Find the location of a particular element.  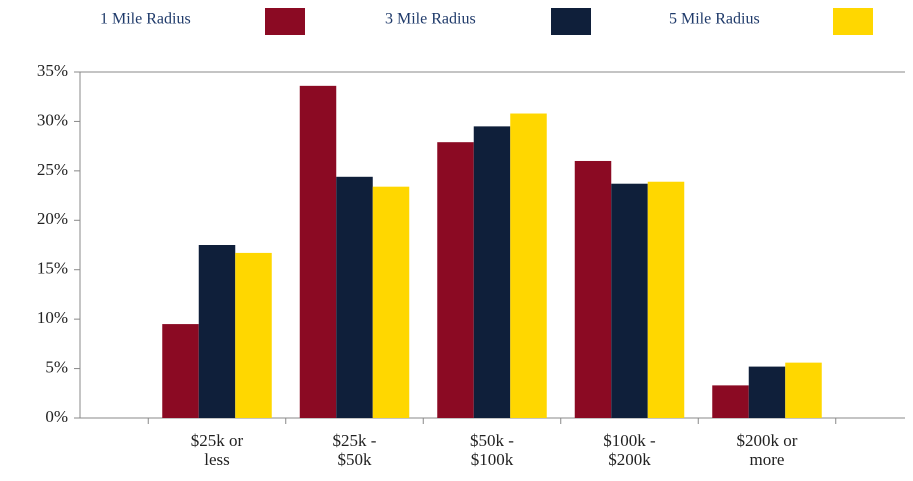

x-tick-label: $100k -$200k is located at coordinates (629, 450).